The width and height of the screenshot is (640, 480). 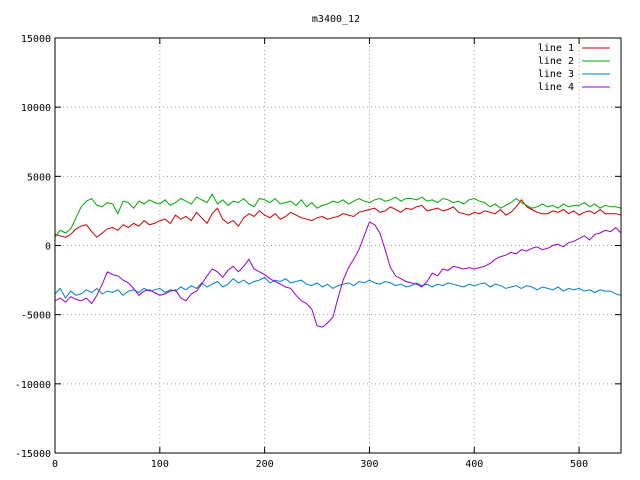 I want to click on legend-label: line 1, so click(x=556, y=48).